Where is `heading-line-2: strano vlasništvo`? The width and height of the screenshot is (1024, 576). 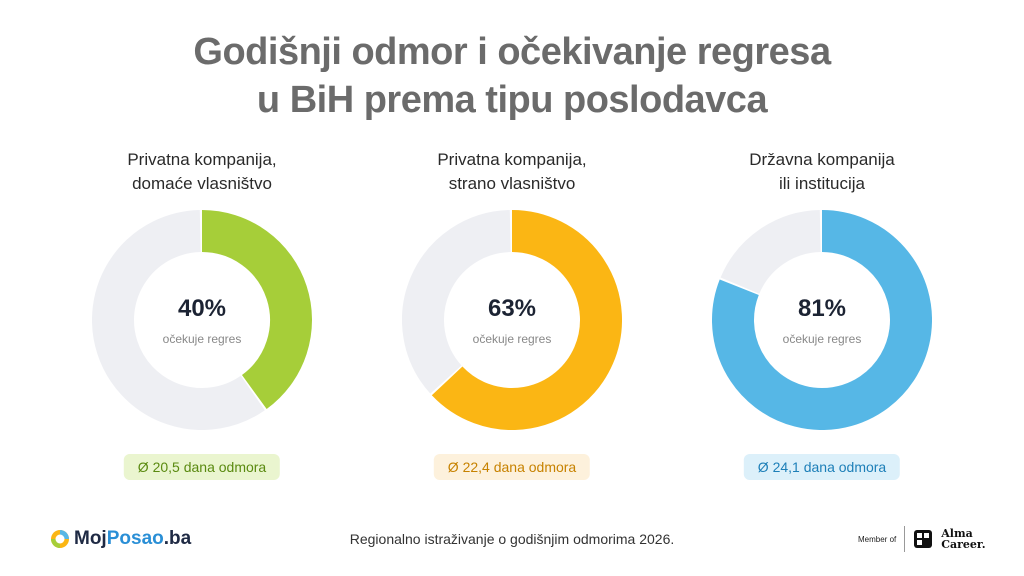 heading-line-2: strano vlasništvo is located at coordinates (512, 183).